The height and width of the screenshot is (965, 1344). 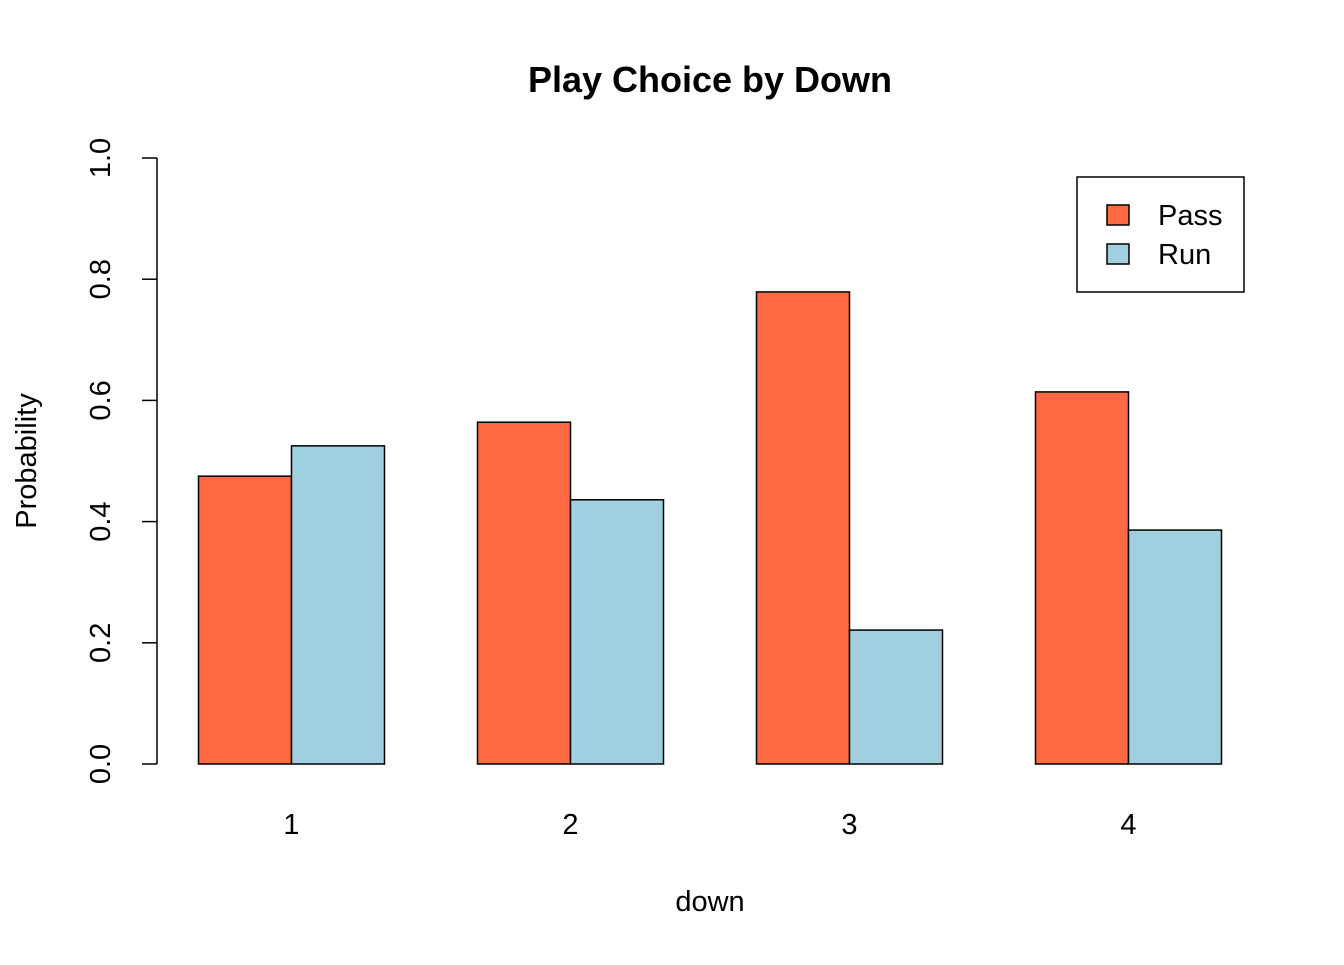 What do you see at coordinates (1118, 254) in the screenshot?
I see `legend-swatch-run` at bounding box center [1118, 254].